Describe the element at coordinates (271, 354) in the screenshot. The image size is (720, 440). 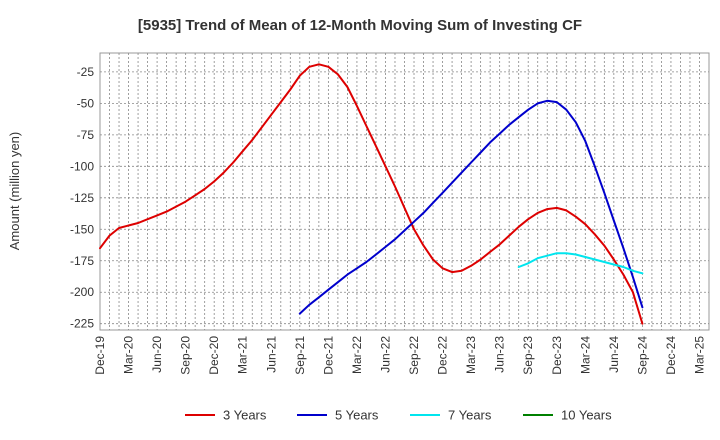
I see `x-tick-label: Jun-21` at that location.